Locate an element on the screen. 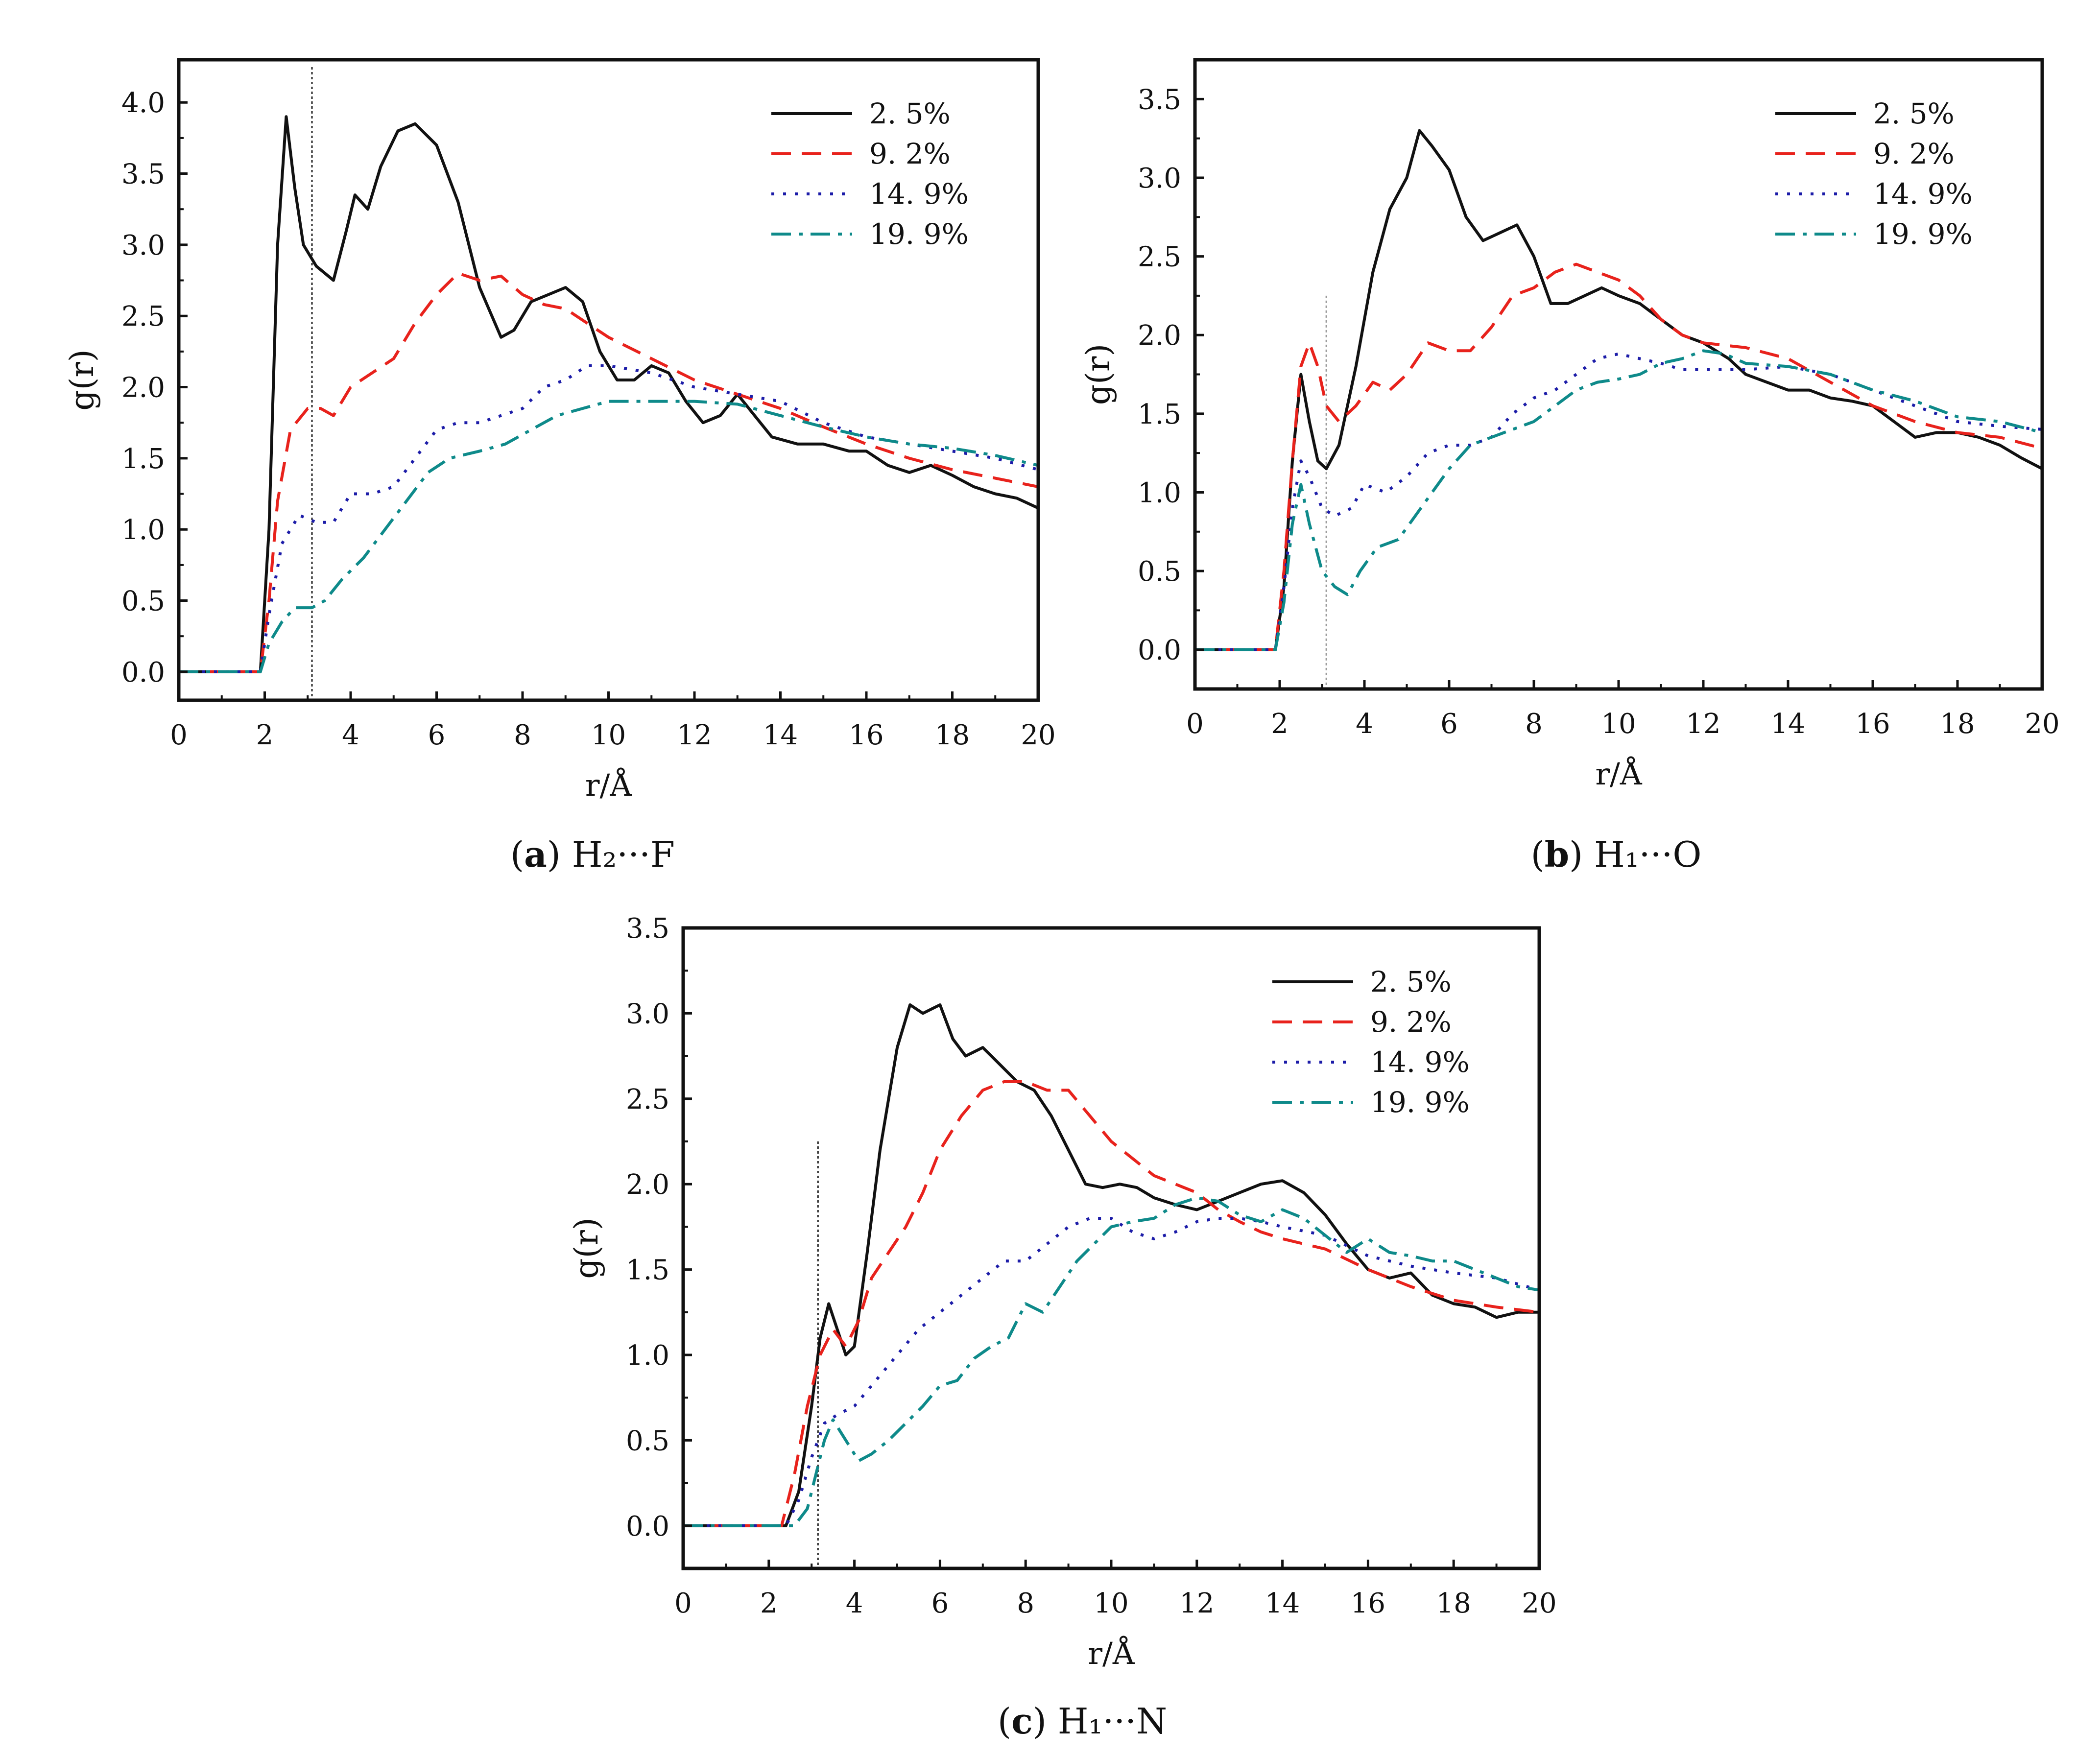 This screenshot has width=2100, height=1755. chart-b-caption-text: H₁···O is located at coordinates (1648, 854).